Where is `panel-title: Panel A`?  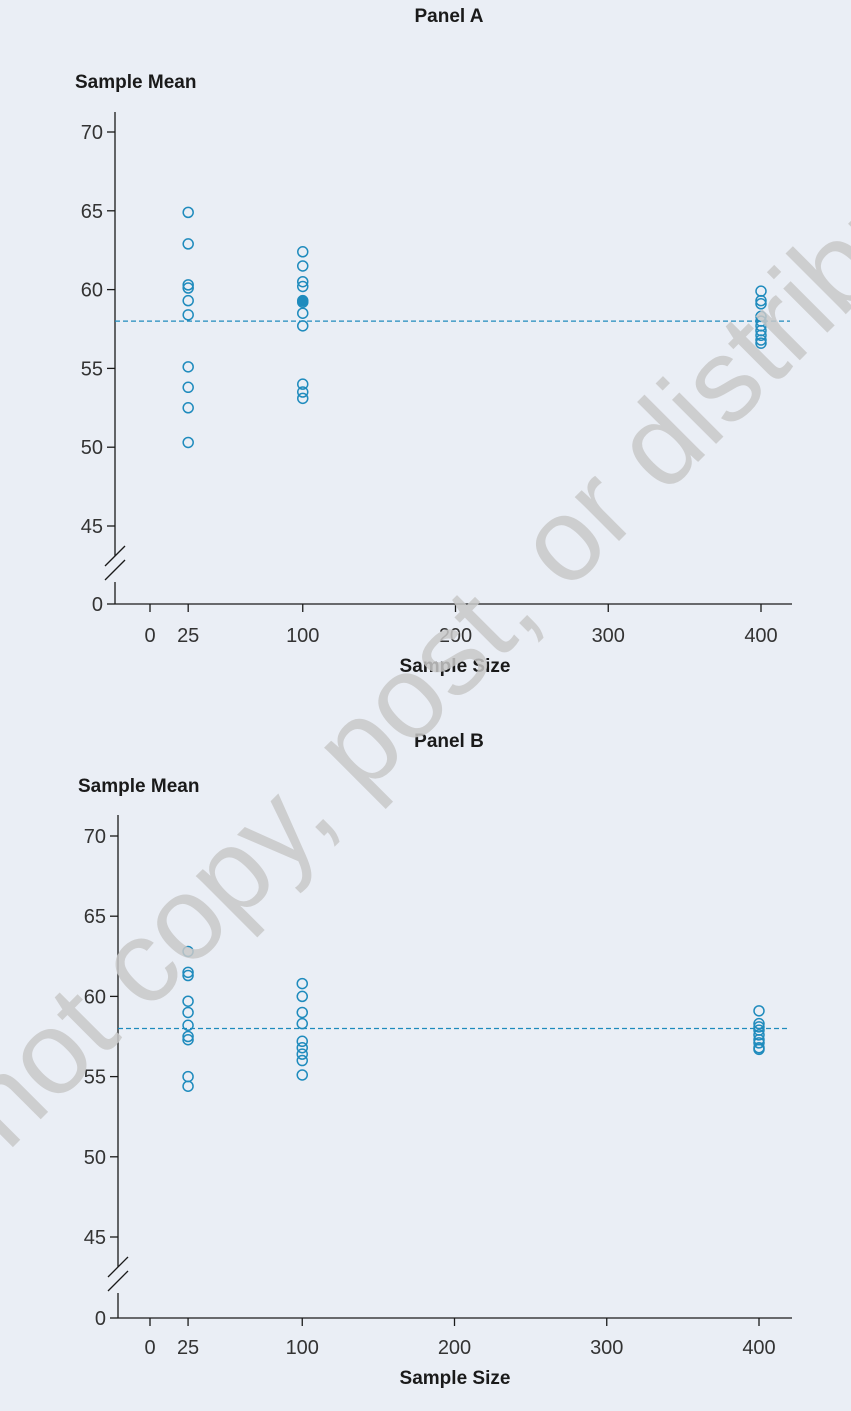 panel-title: Panel A is located at coordinates (449, 16).